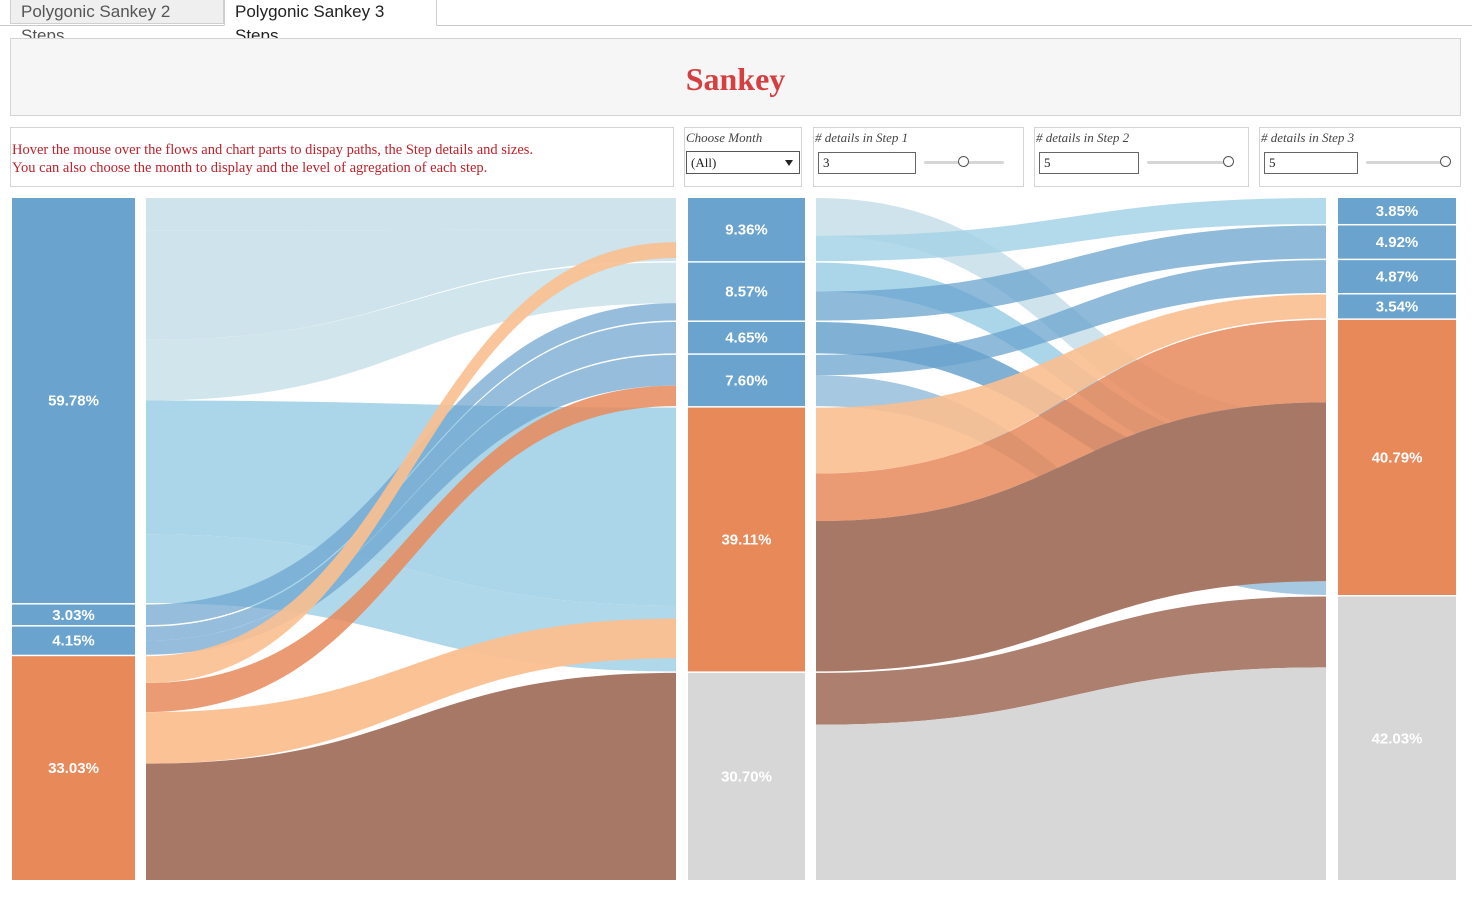  I want to click on step3-parameter: # details in Step 3 5, so click(1360, 157).